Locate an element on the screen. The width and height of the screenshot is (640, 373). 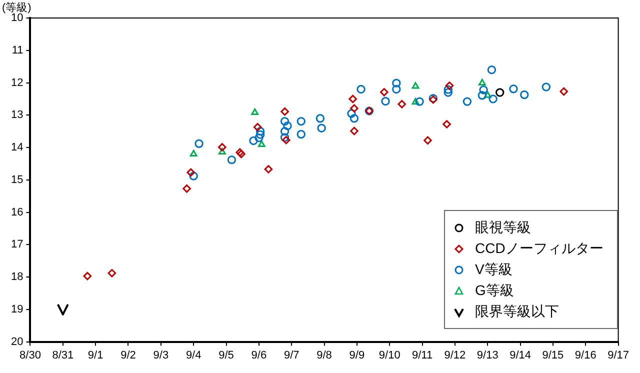
x-tick-label: 9/2 is located at coordinates (128, 355).